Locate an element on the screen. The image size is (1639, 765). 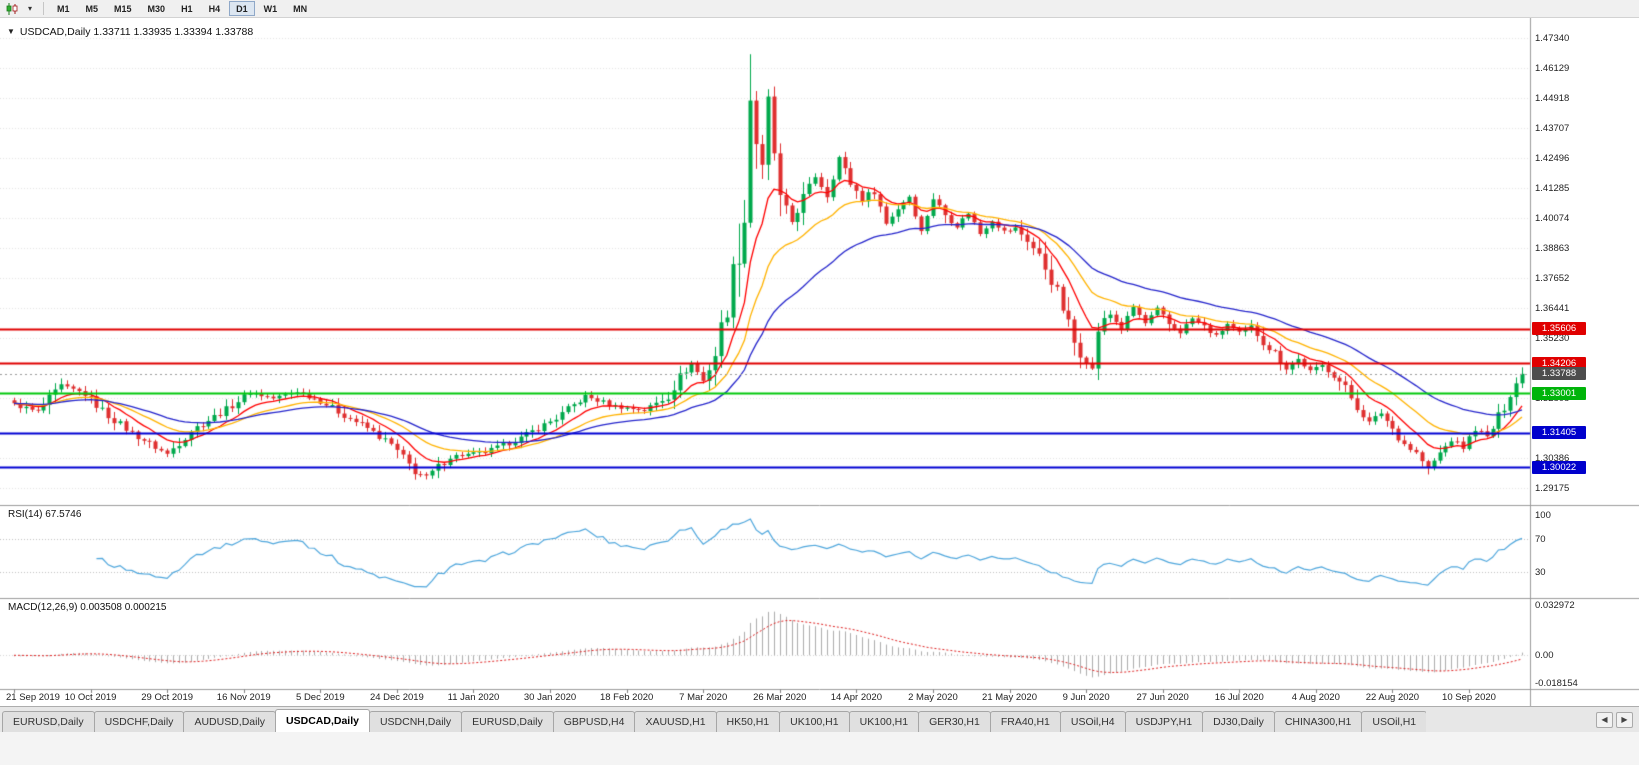
date-axis-label: 10 Oct 2019 is located at coordinates (90, 697).